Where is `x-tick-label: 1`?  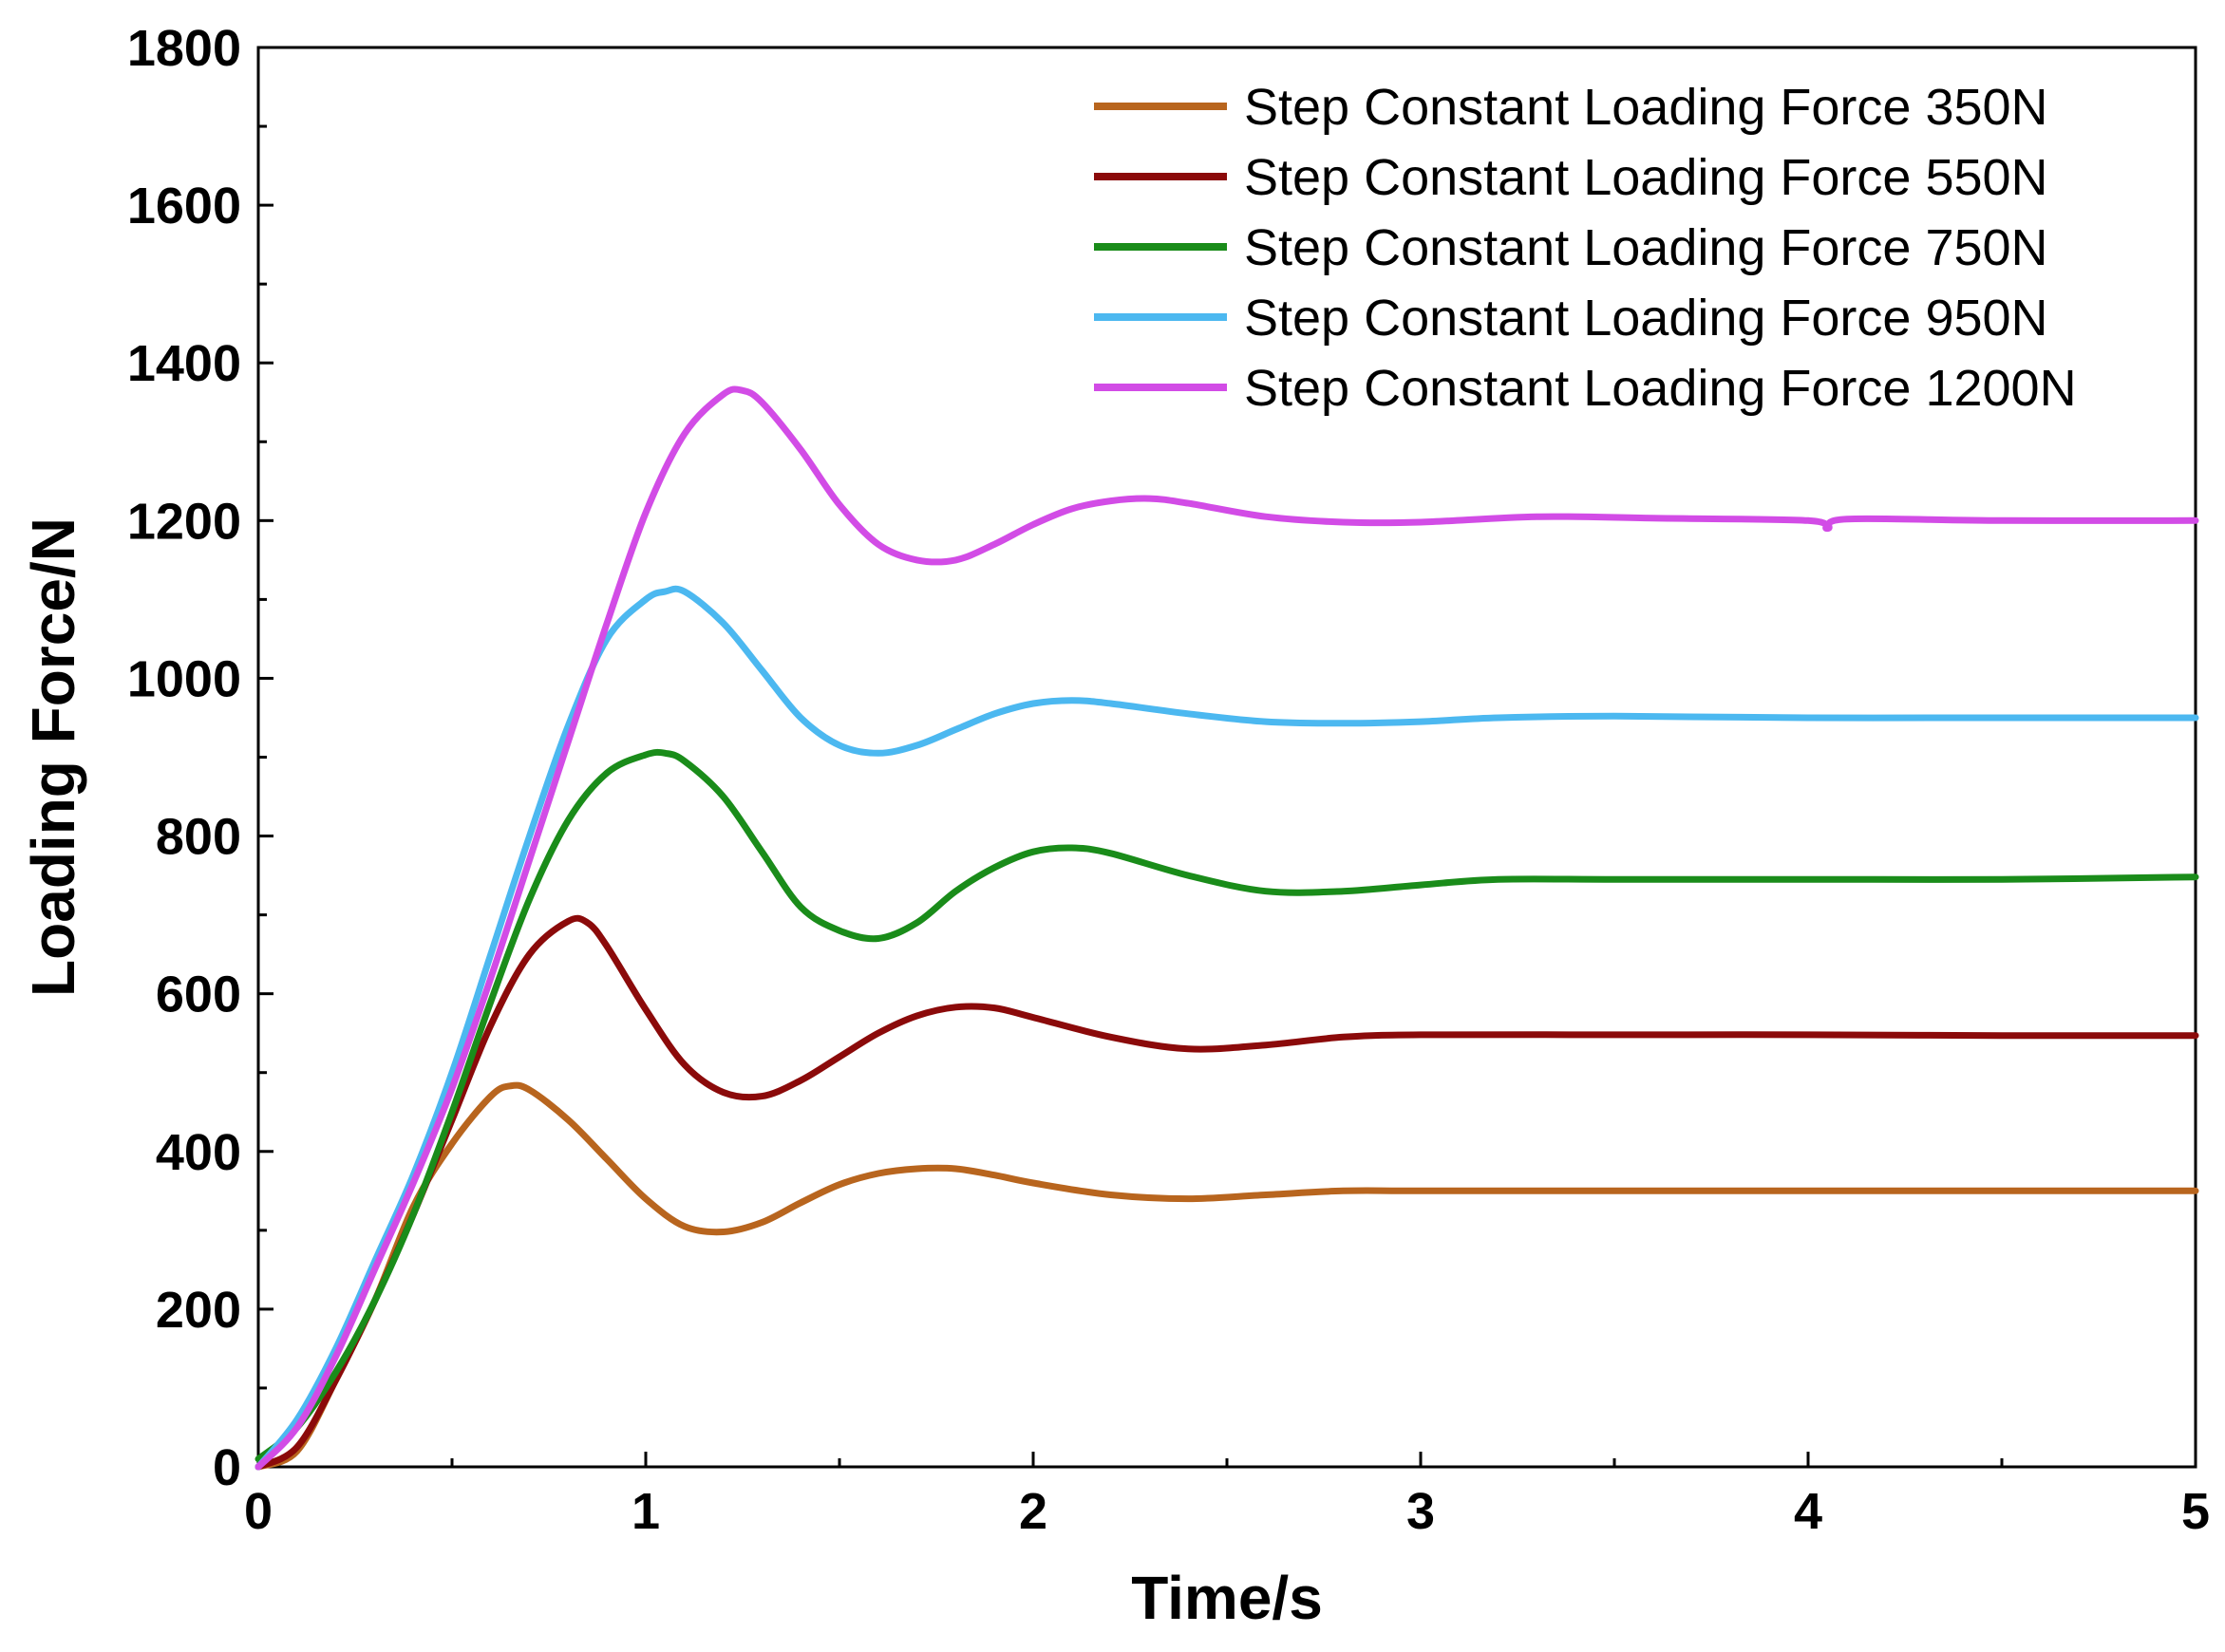
x-tick-label: 1 is located at coordinates (646, 1511).